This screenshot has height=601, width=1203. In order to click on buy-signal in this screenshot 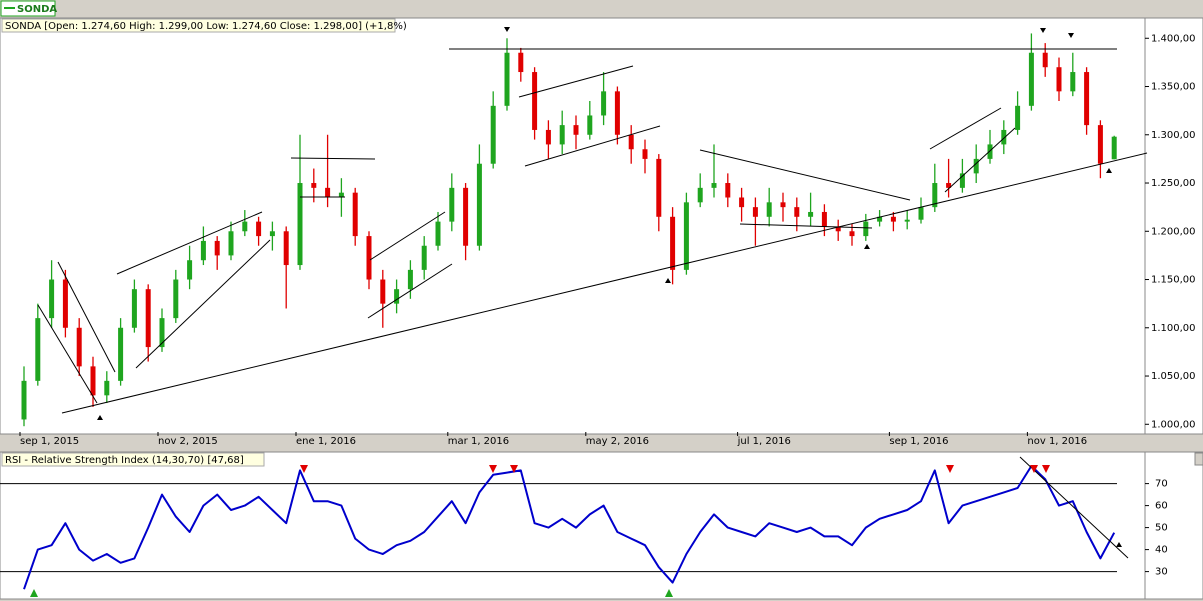, I will do `click(669, 593)`.